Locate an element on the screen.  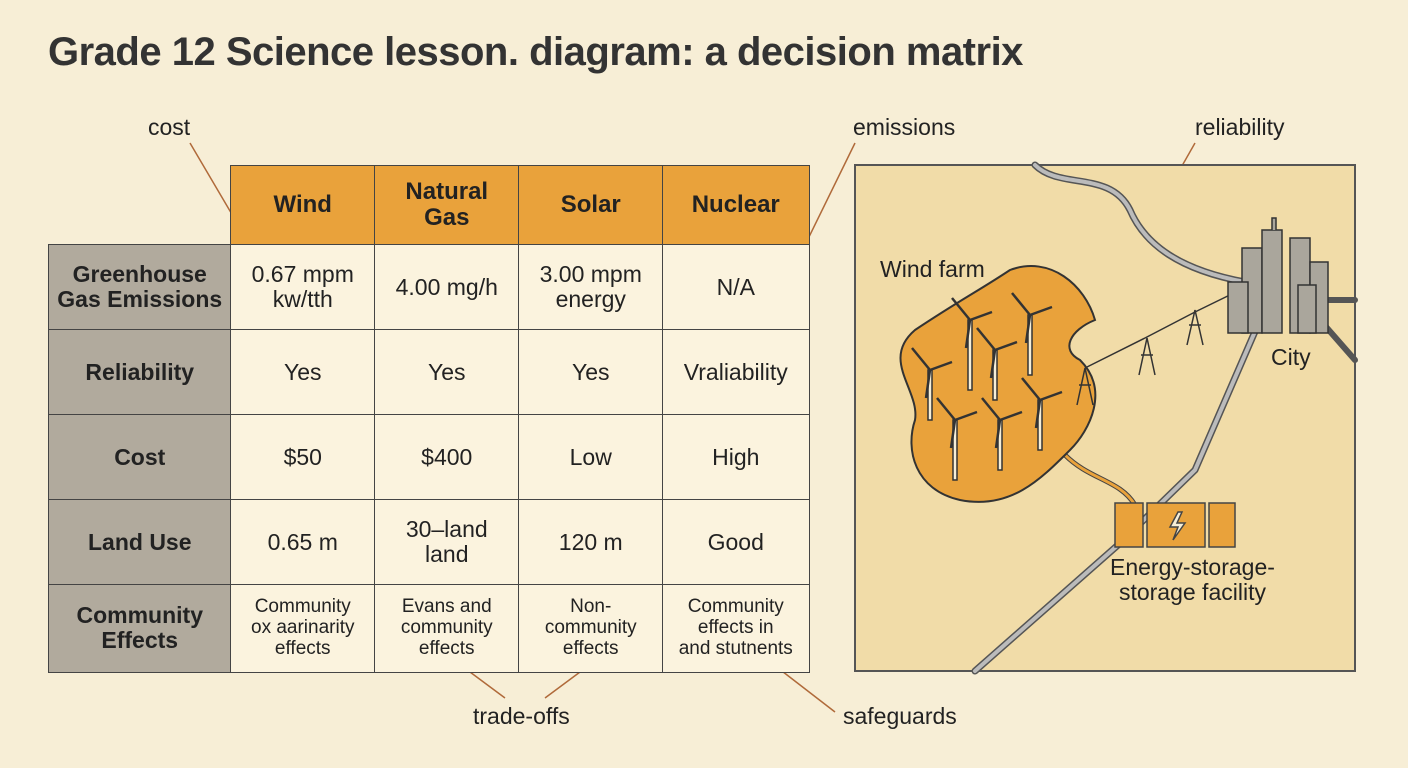
table-cell: 0.67 mpm kw/tth is located at coordinates (303, 287).